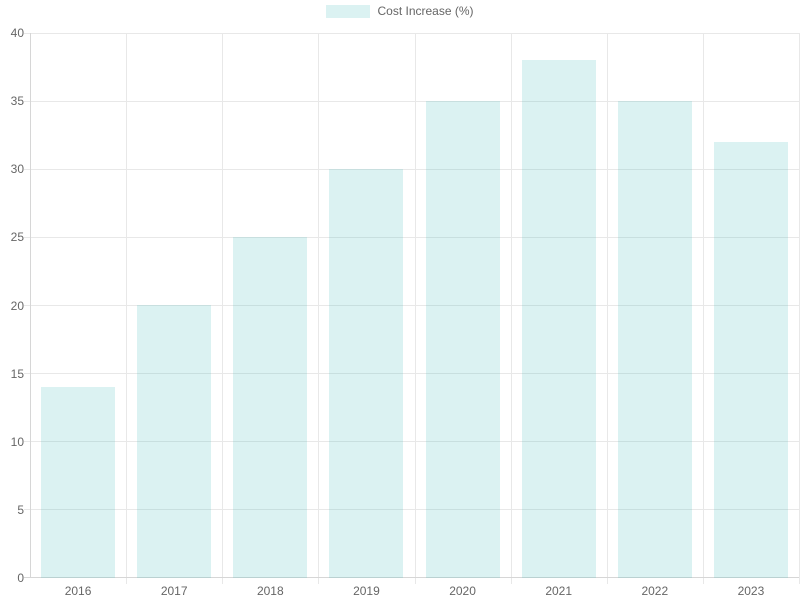  I want to click on y-axis-tick-label: 0, so click(20, 578).